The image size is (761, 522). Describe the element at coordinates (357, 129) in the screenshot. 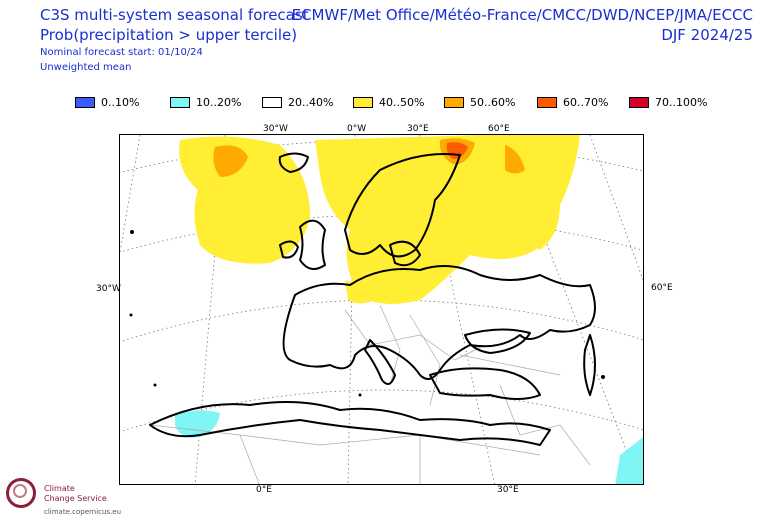

I see `top-label-0w: 0°W` at that location.